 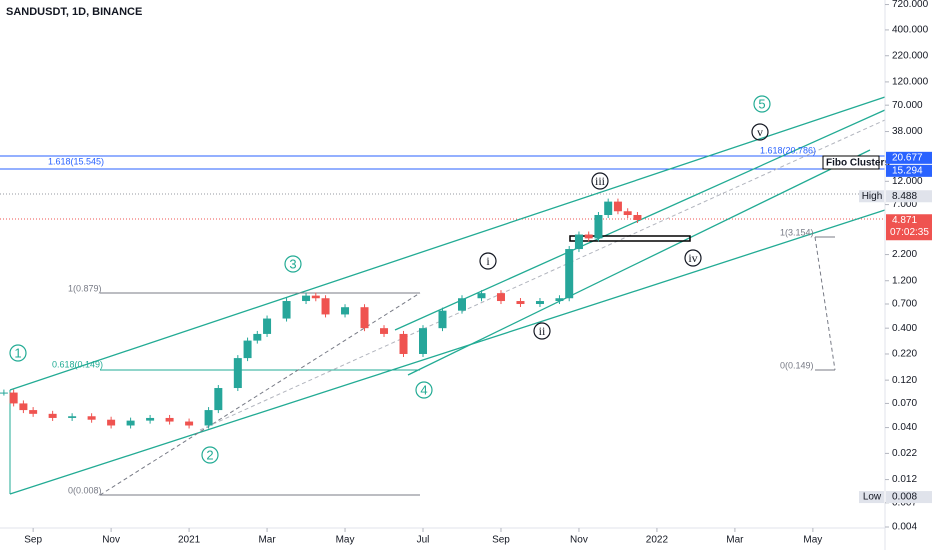 I want to click on tag-label: Low, so click(x=872, y=497).